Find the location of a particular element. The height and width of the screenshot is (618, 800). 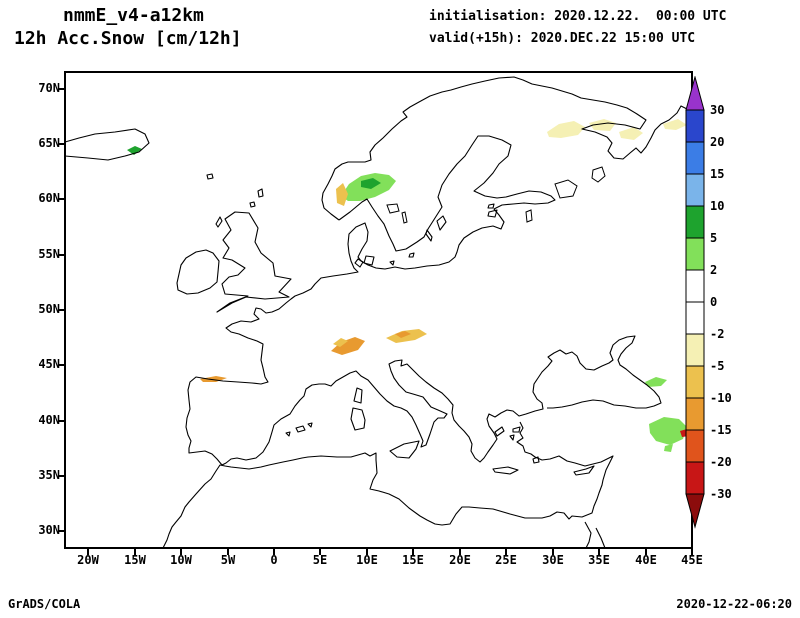

lat-label: 60N is located at coordinates (49, 198).